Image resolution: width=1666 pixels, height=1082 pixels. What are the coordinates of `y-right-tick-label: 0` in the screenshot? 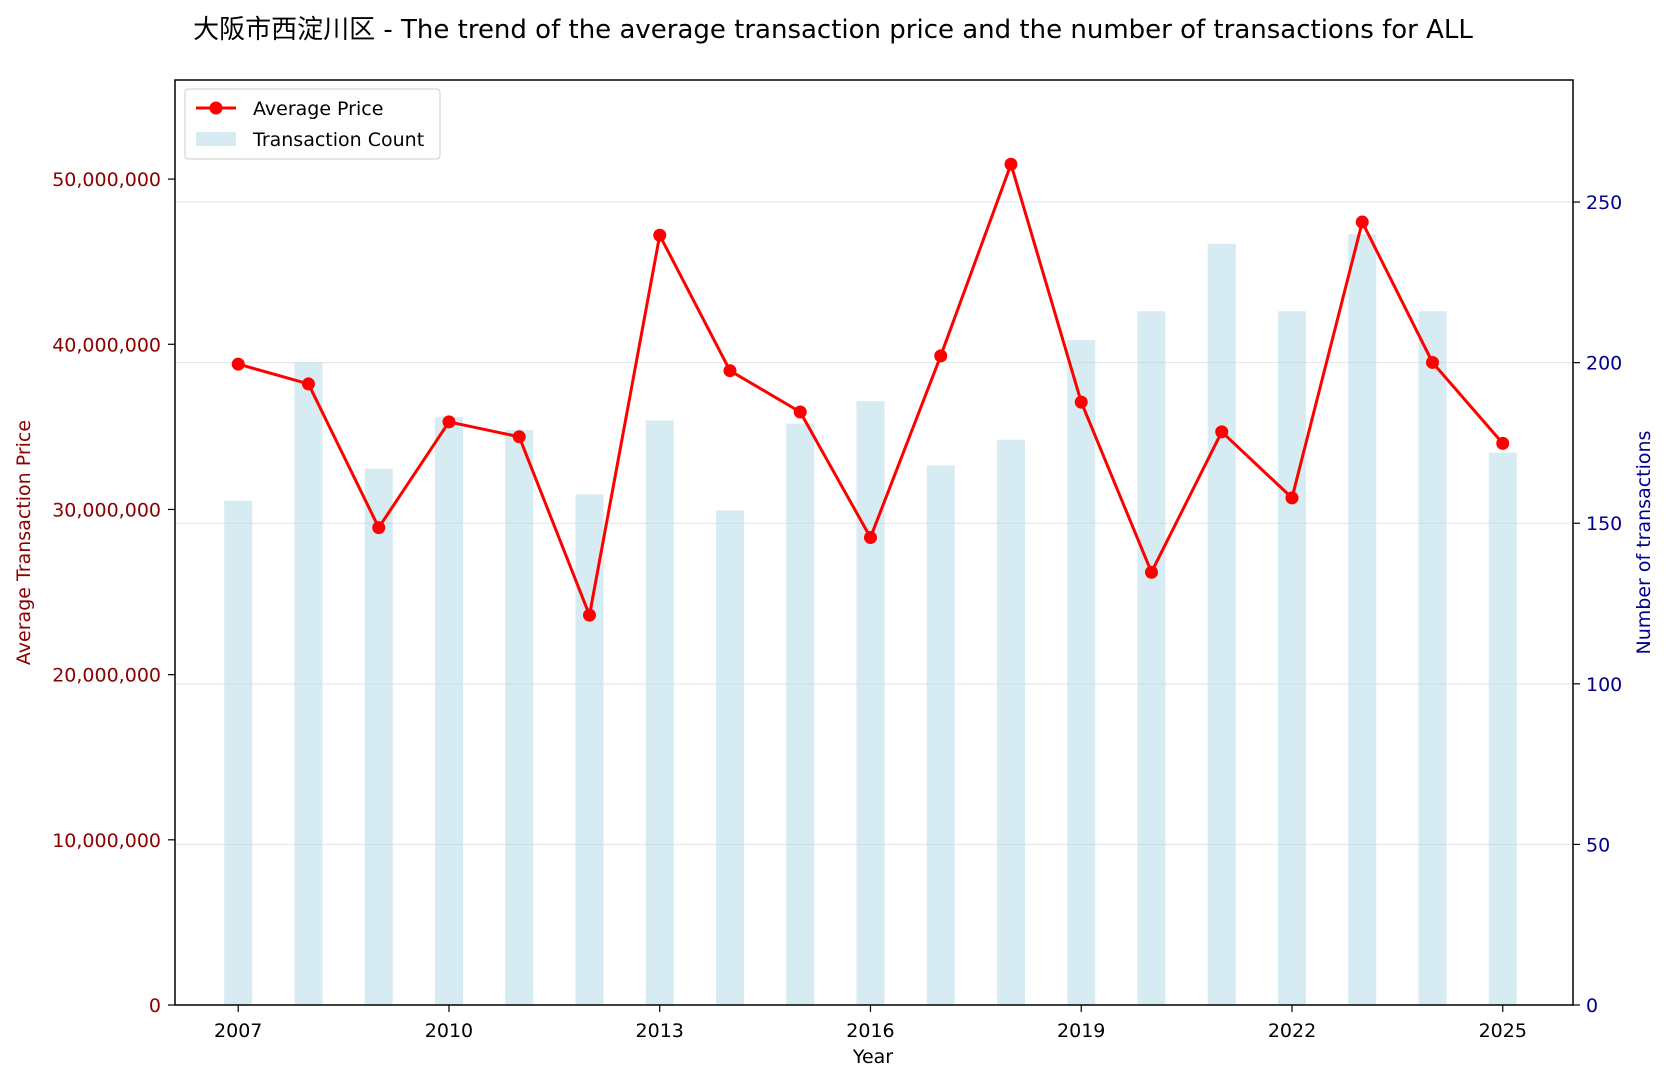 It's located at (1592, 1006).